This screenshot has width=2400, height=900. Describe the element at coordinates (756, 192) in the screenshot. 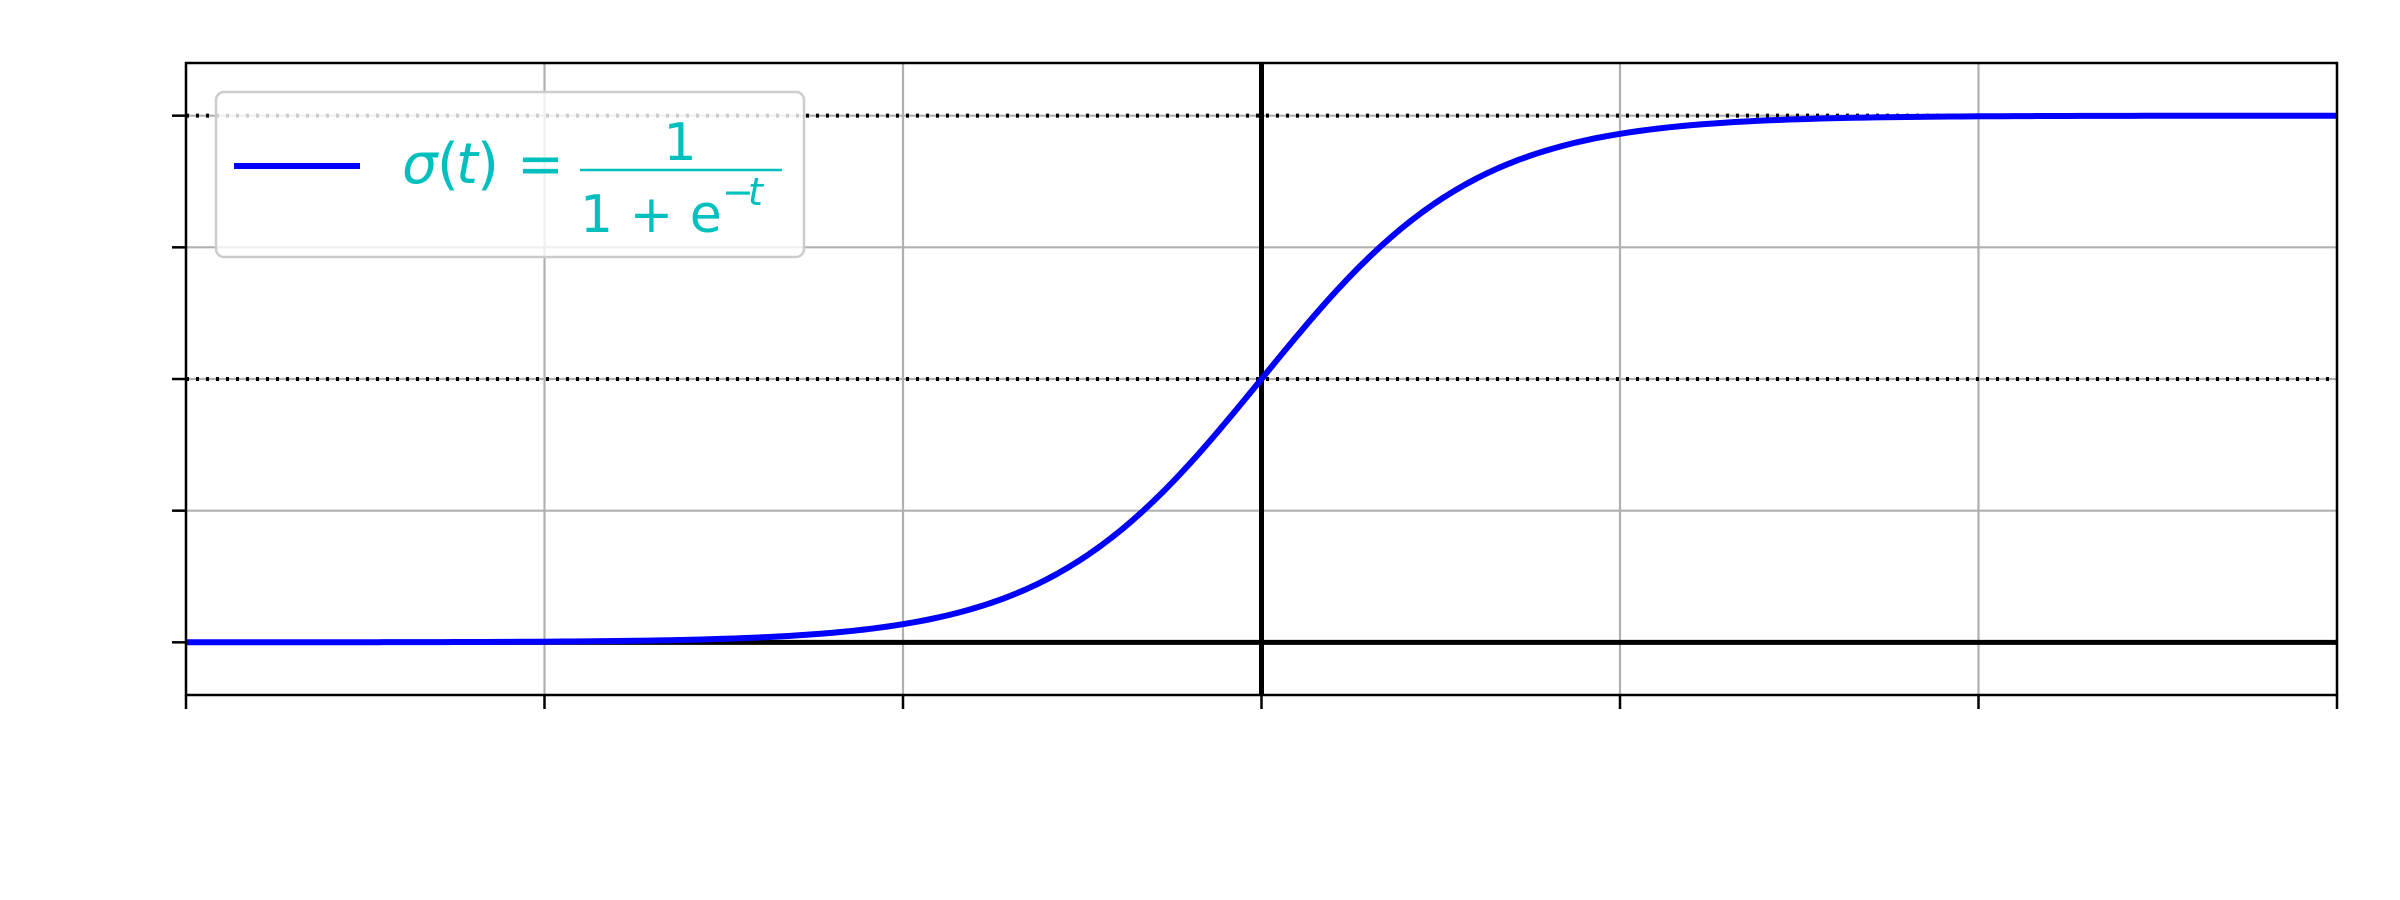

I see `legend-label-exponent-t: t` at that location.